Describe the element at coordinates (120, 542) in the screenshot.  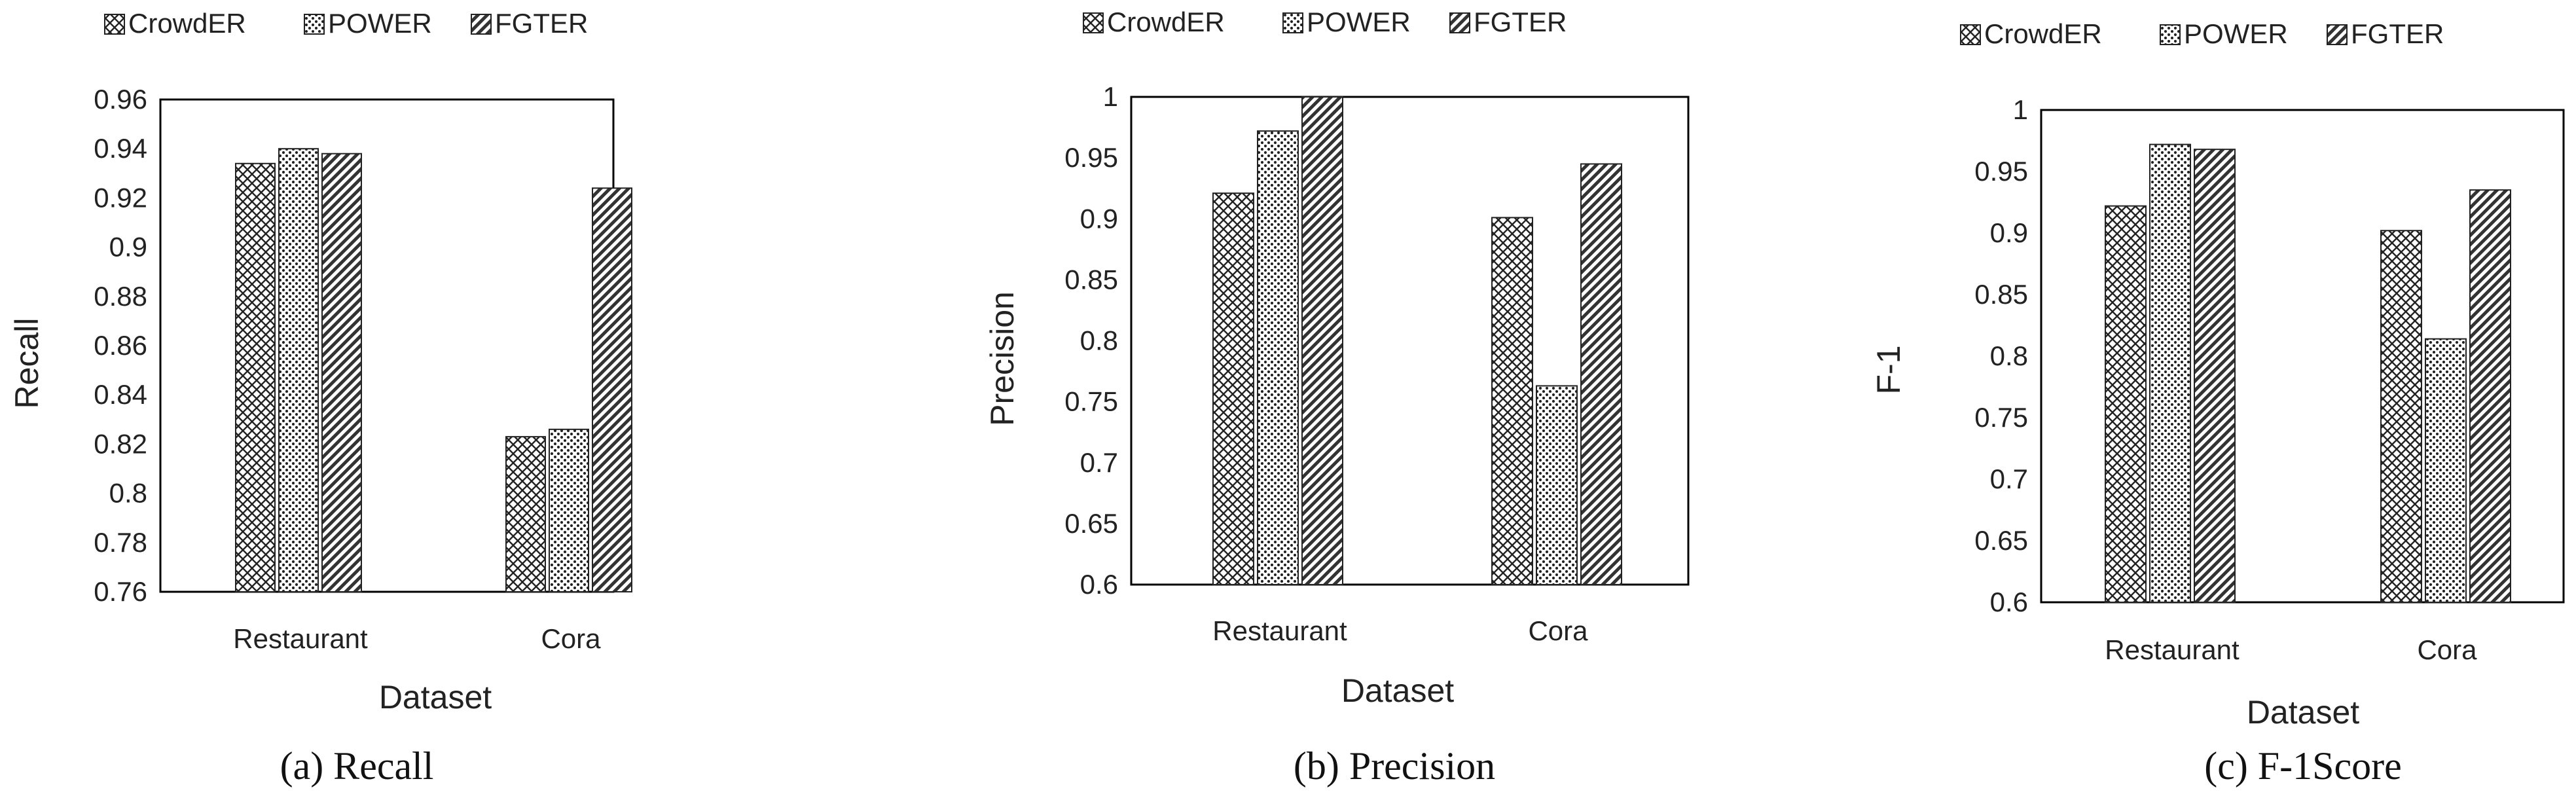
I see `y-tick-label: 0.78` at that location.